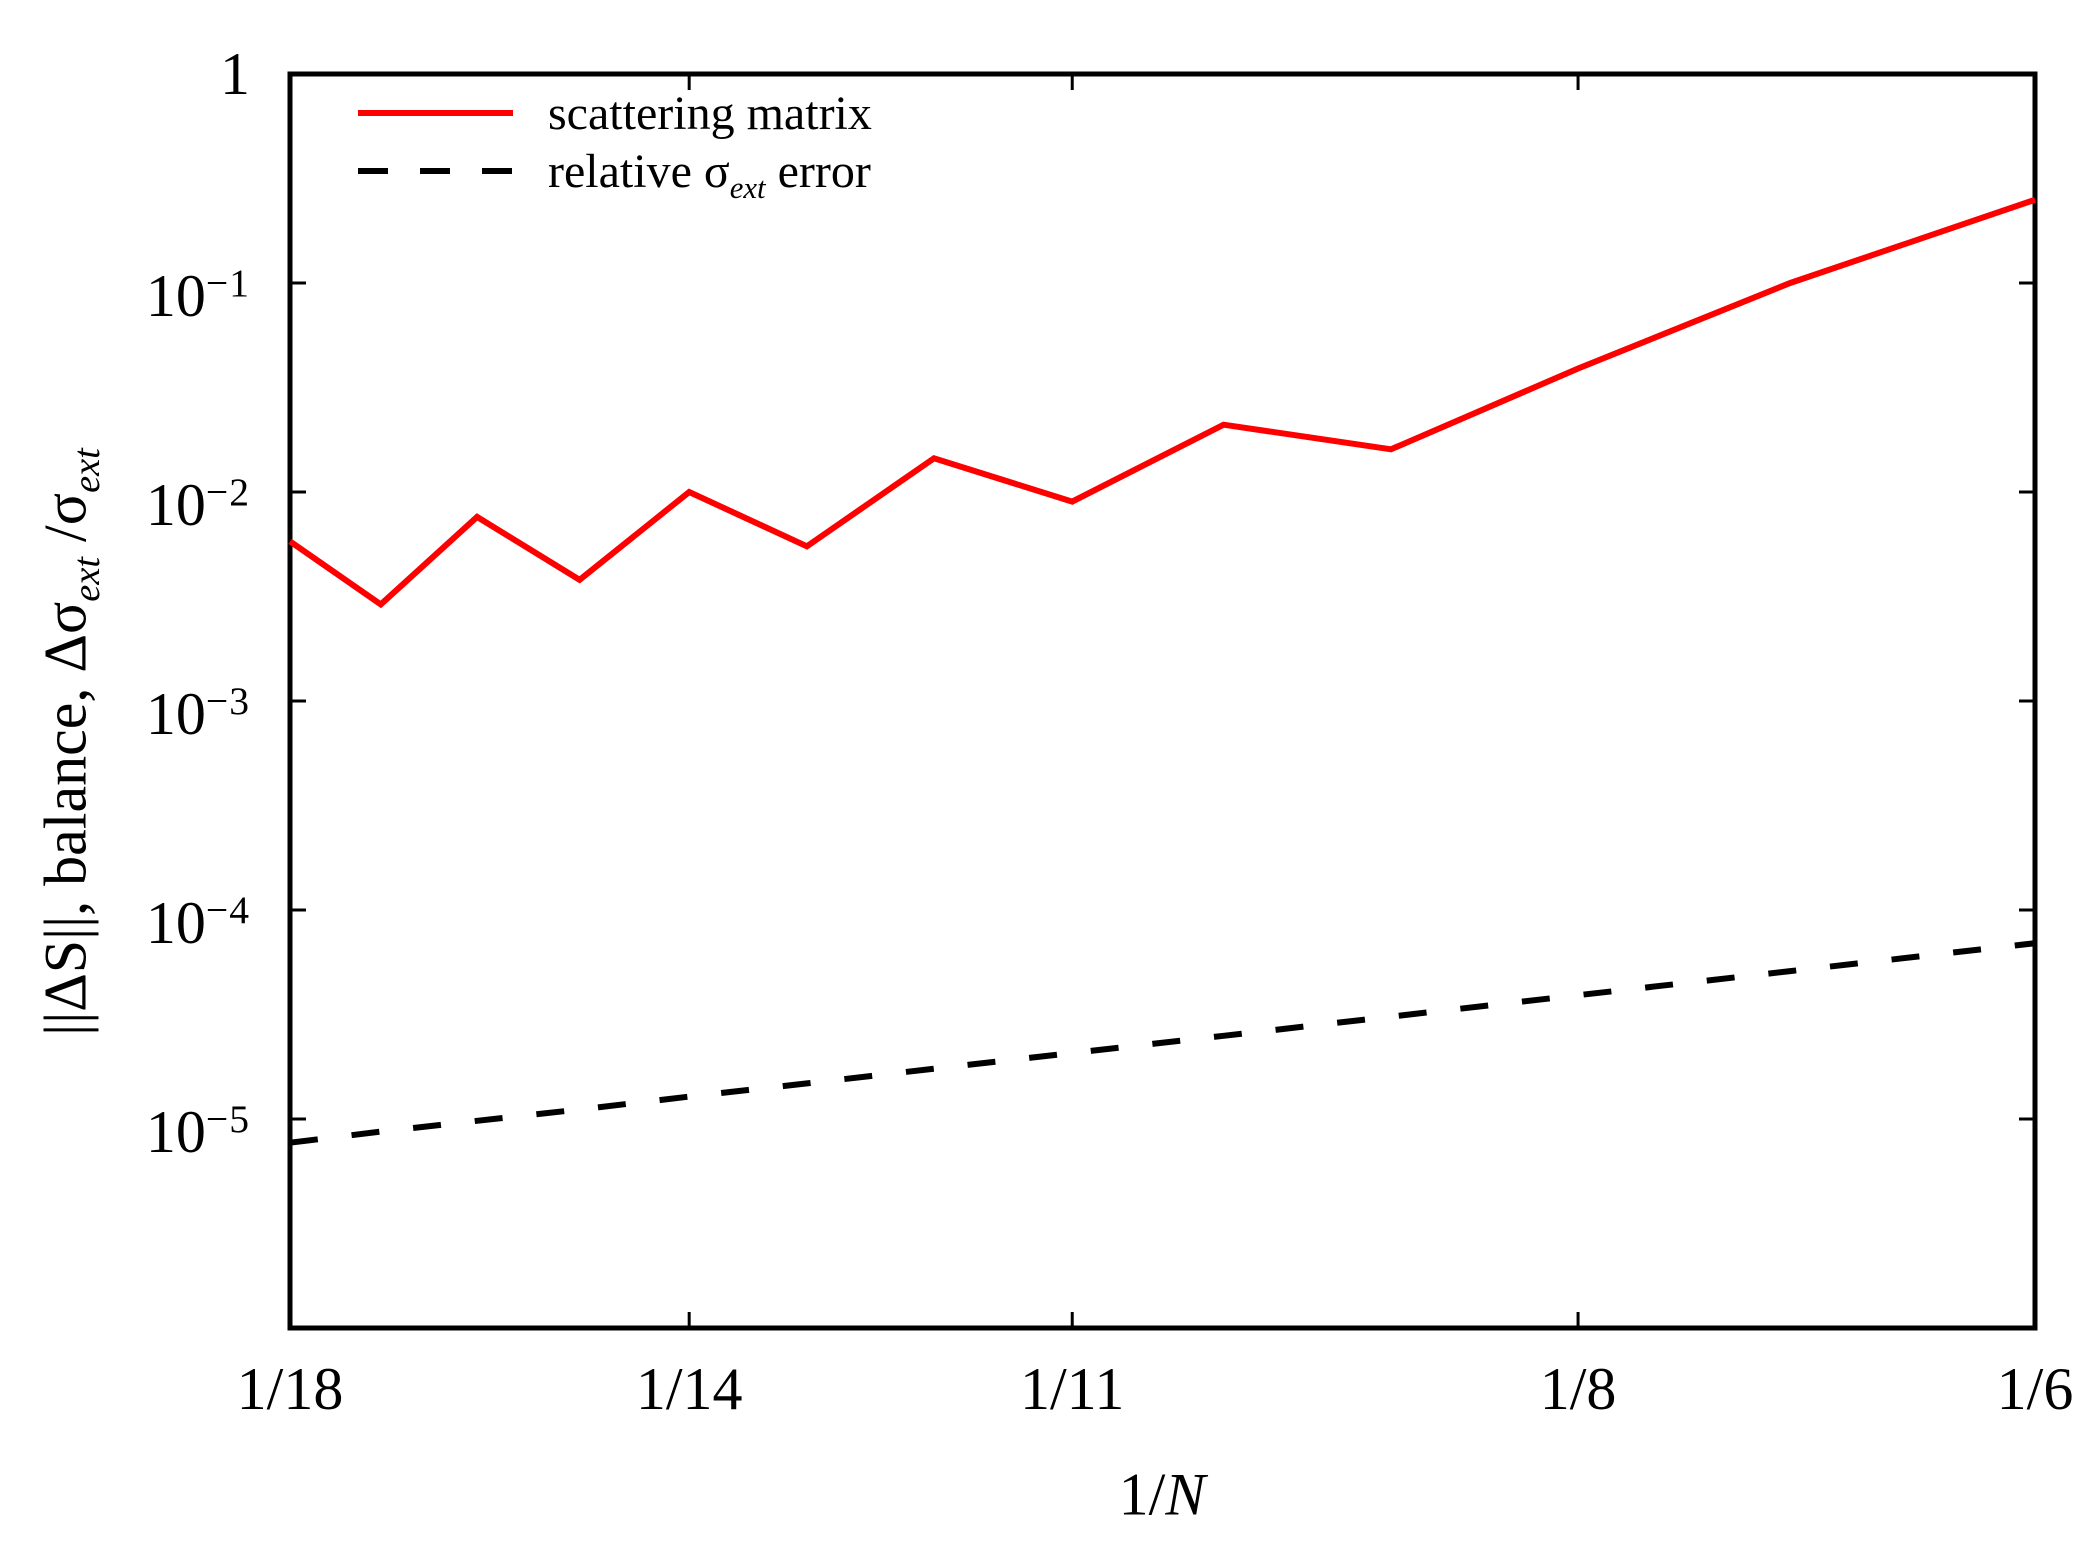 Image resolution: width=2097 pixels, height=1545 pixels. What do you see at coordinates (197, 713) in the screenshot?
I see `y-tick-label: 10⁻³` at bounding box center [197, 713].